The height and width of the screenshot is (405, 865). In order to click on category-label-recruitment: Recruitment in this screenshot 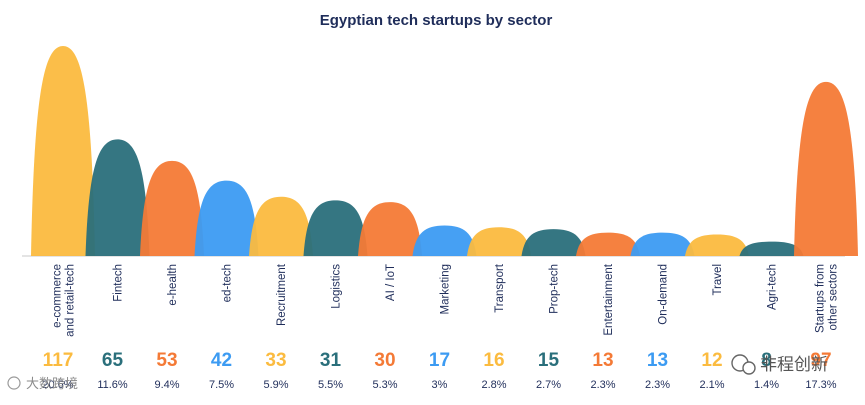, I will do `click(282, 294)`.